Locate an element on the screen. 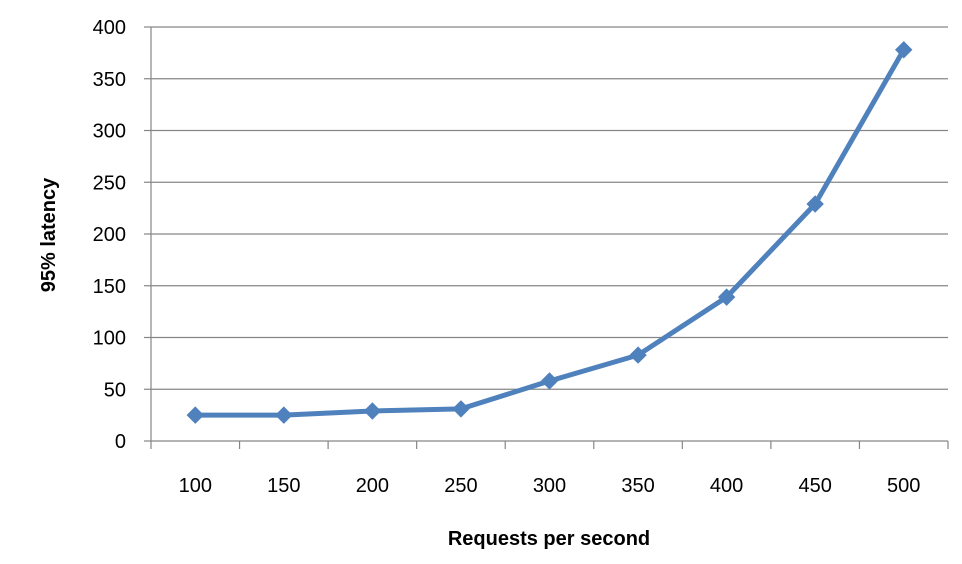  x-tick-label-300: 300 is located at coordinates (549, 486).